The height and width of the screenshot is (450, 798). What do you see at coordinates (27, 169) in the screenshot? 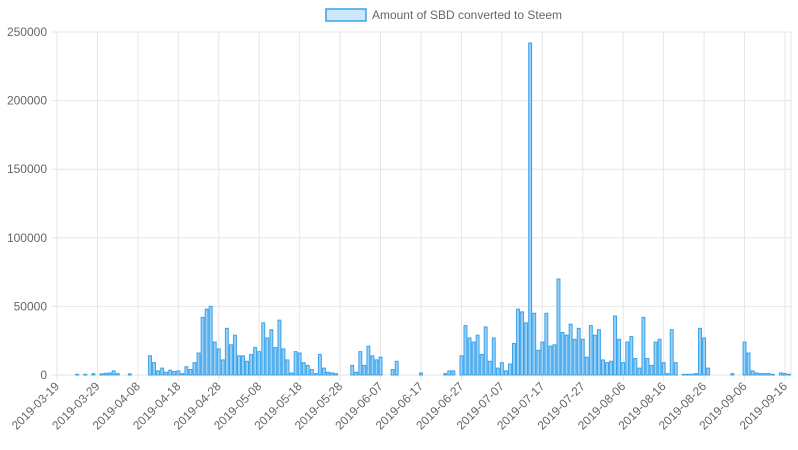
I see `y-tick-label: 150000` at bounding box center [27, 169].